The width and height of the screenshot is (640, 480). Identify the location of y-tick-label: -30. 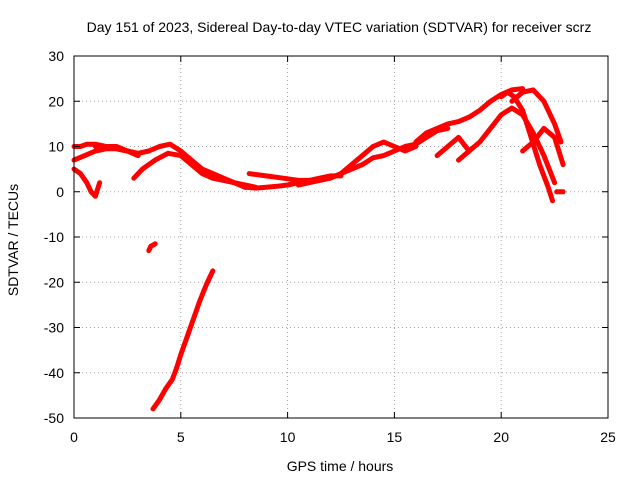
(54, 328).